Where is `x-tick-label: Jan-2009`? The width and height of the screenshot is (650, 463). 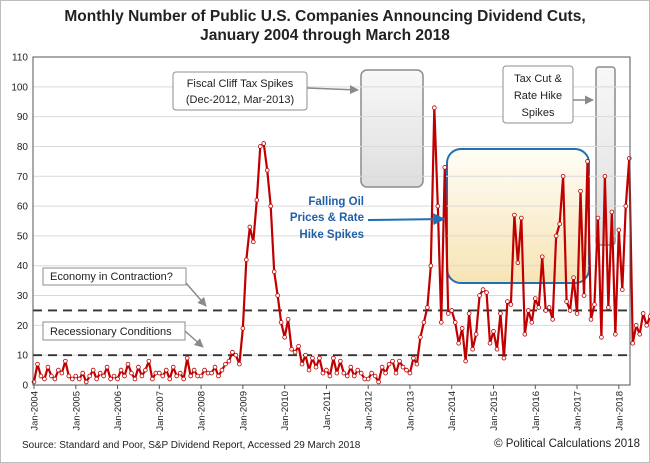 x-tick-label: Jan-2009 is located at coordinates (243, 411).